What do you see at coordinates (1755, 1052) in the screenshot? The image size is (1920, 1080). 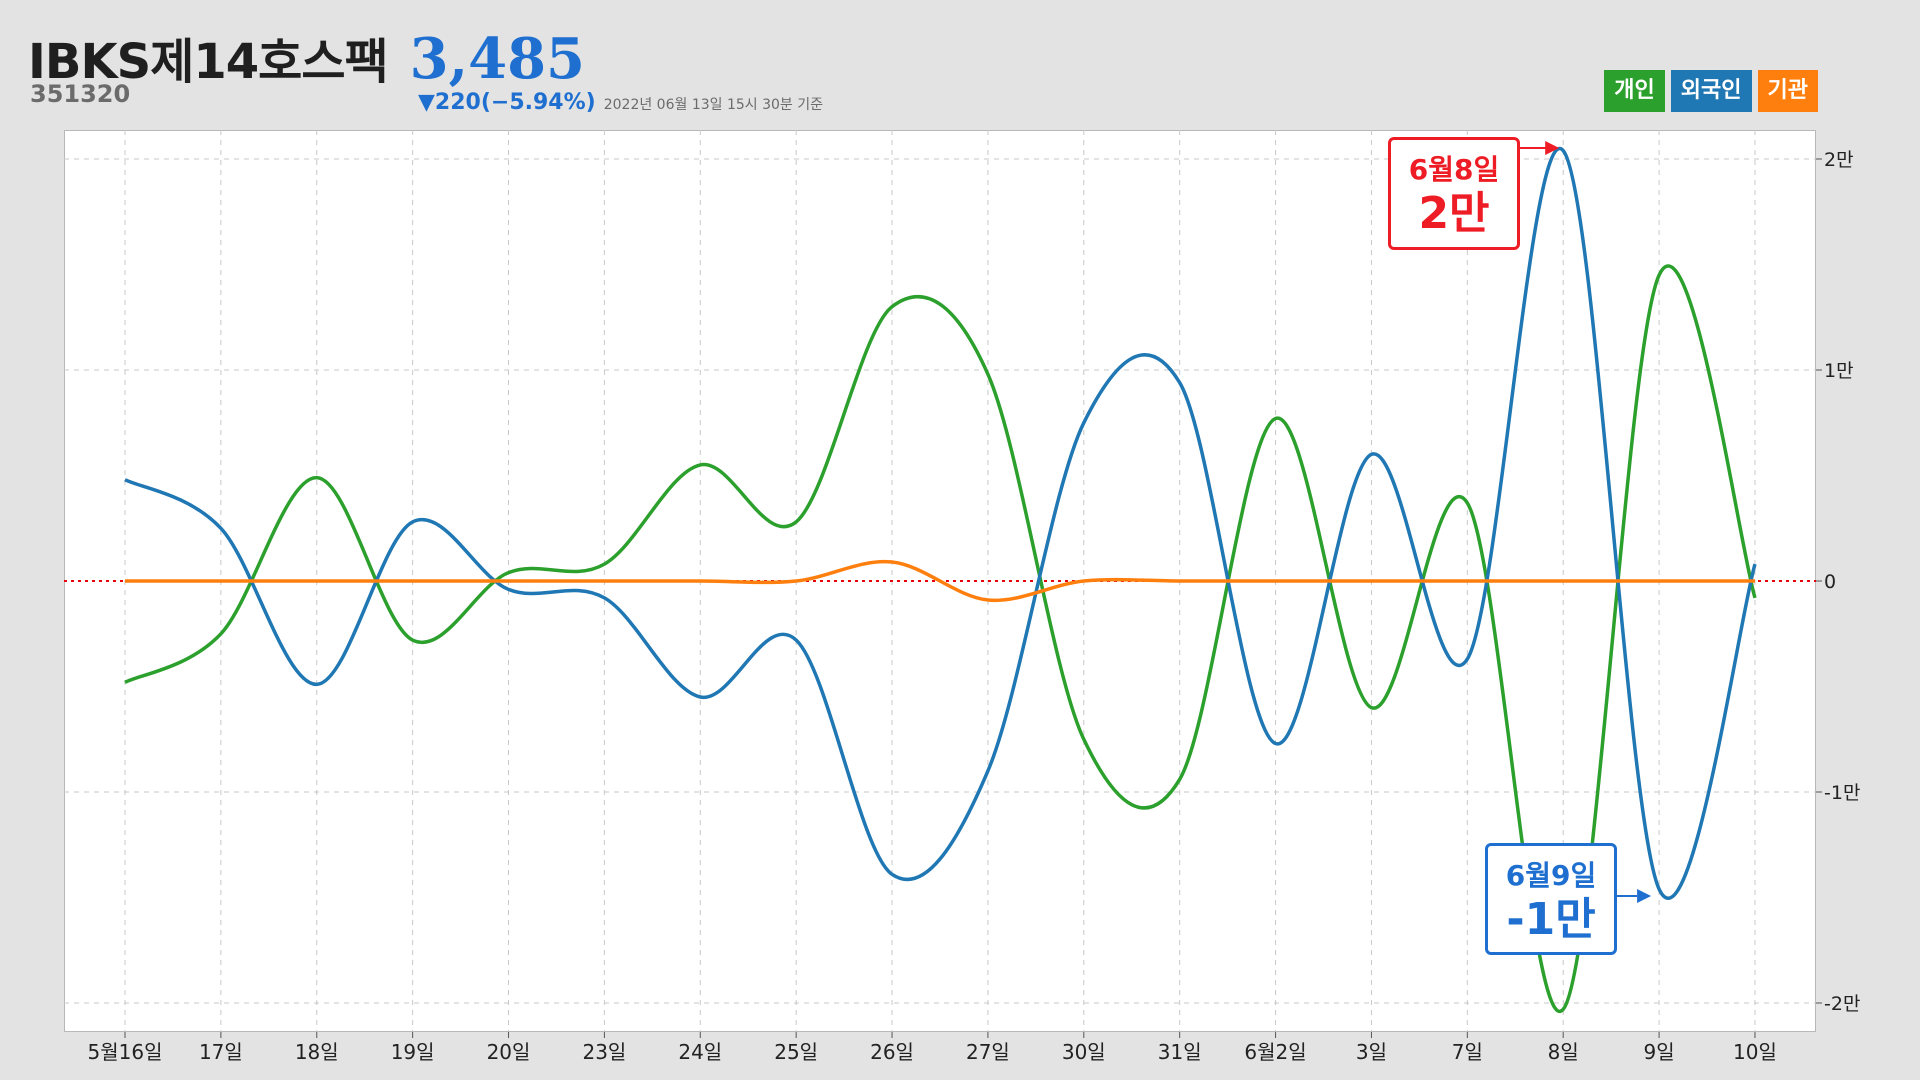 I see `x-tick-label: 10일` at bounding box center [1755, 1052].